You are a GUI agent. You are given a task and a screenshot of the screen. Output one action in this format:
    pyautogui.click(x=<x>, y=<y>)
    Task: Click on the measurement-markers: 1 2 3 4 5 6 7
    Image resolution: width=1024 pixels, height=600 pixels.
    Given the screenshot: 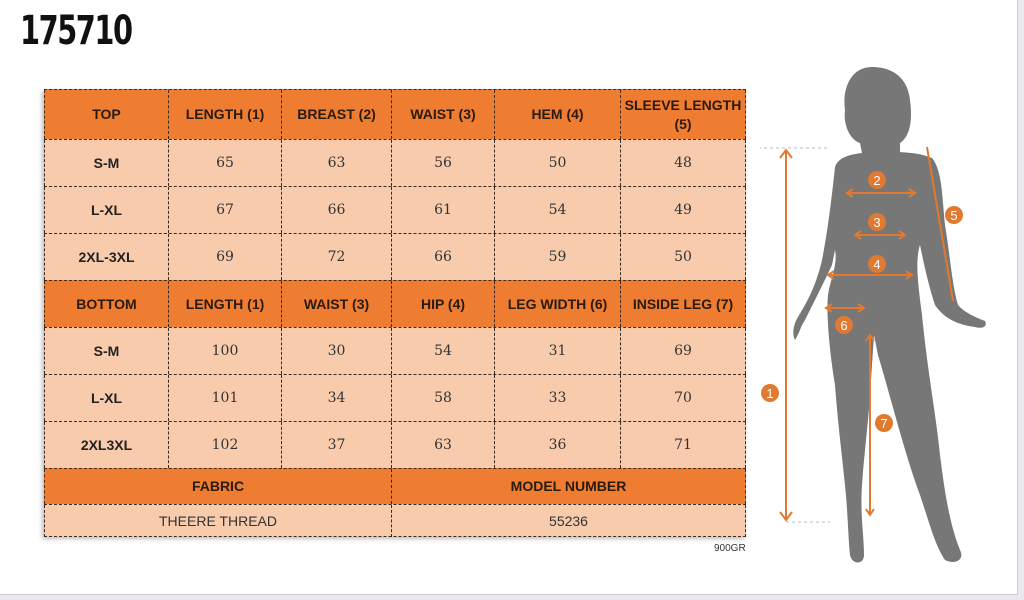 What is the action you would take?
    pyautogui.click(x=862, y=301)
    